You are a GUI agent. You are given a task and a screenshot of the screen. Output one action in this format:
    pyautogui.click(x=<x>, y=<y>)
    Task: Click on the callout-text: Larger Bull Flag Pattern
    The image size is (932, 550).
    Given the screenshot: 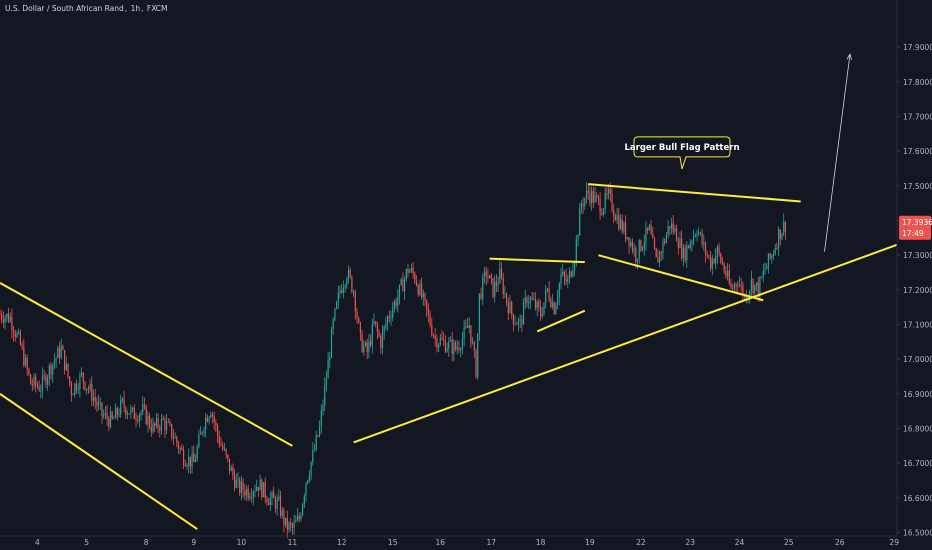 What is the action you would take?
    pyautogui.click(x=681, y=148)
    